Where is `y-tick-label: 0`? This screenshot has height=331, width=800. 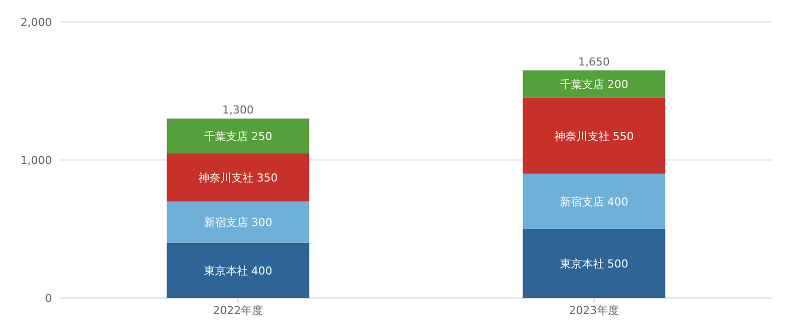
y-tick-label: 0 is located at coordinates (48, 298).